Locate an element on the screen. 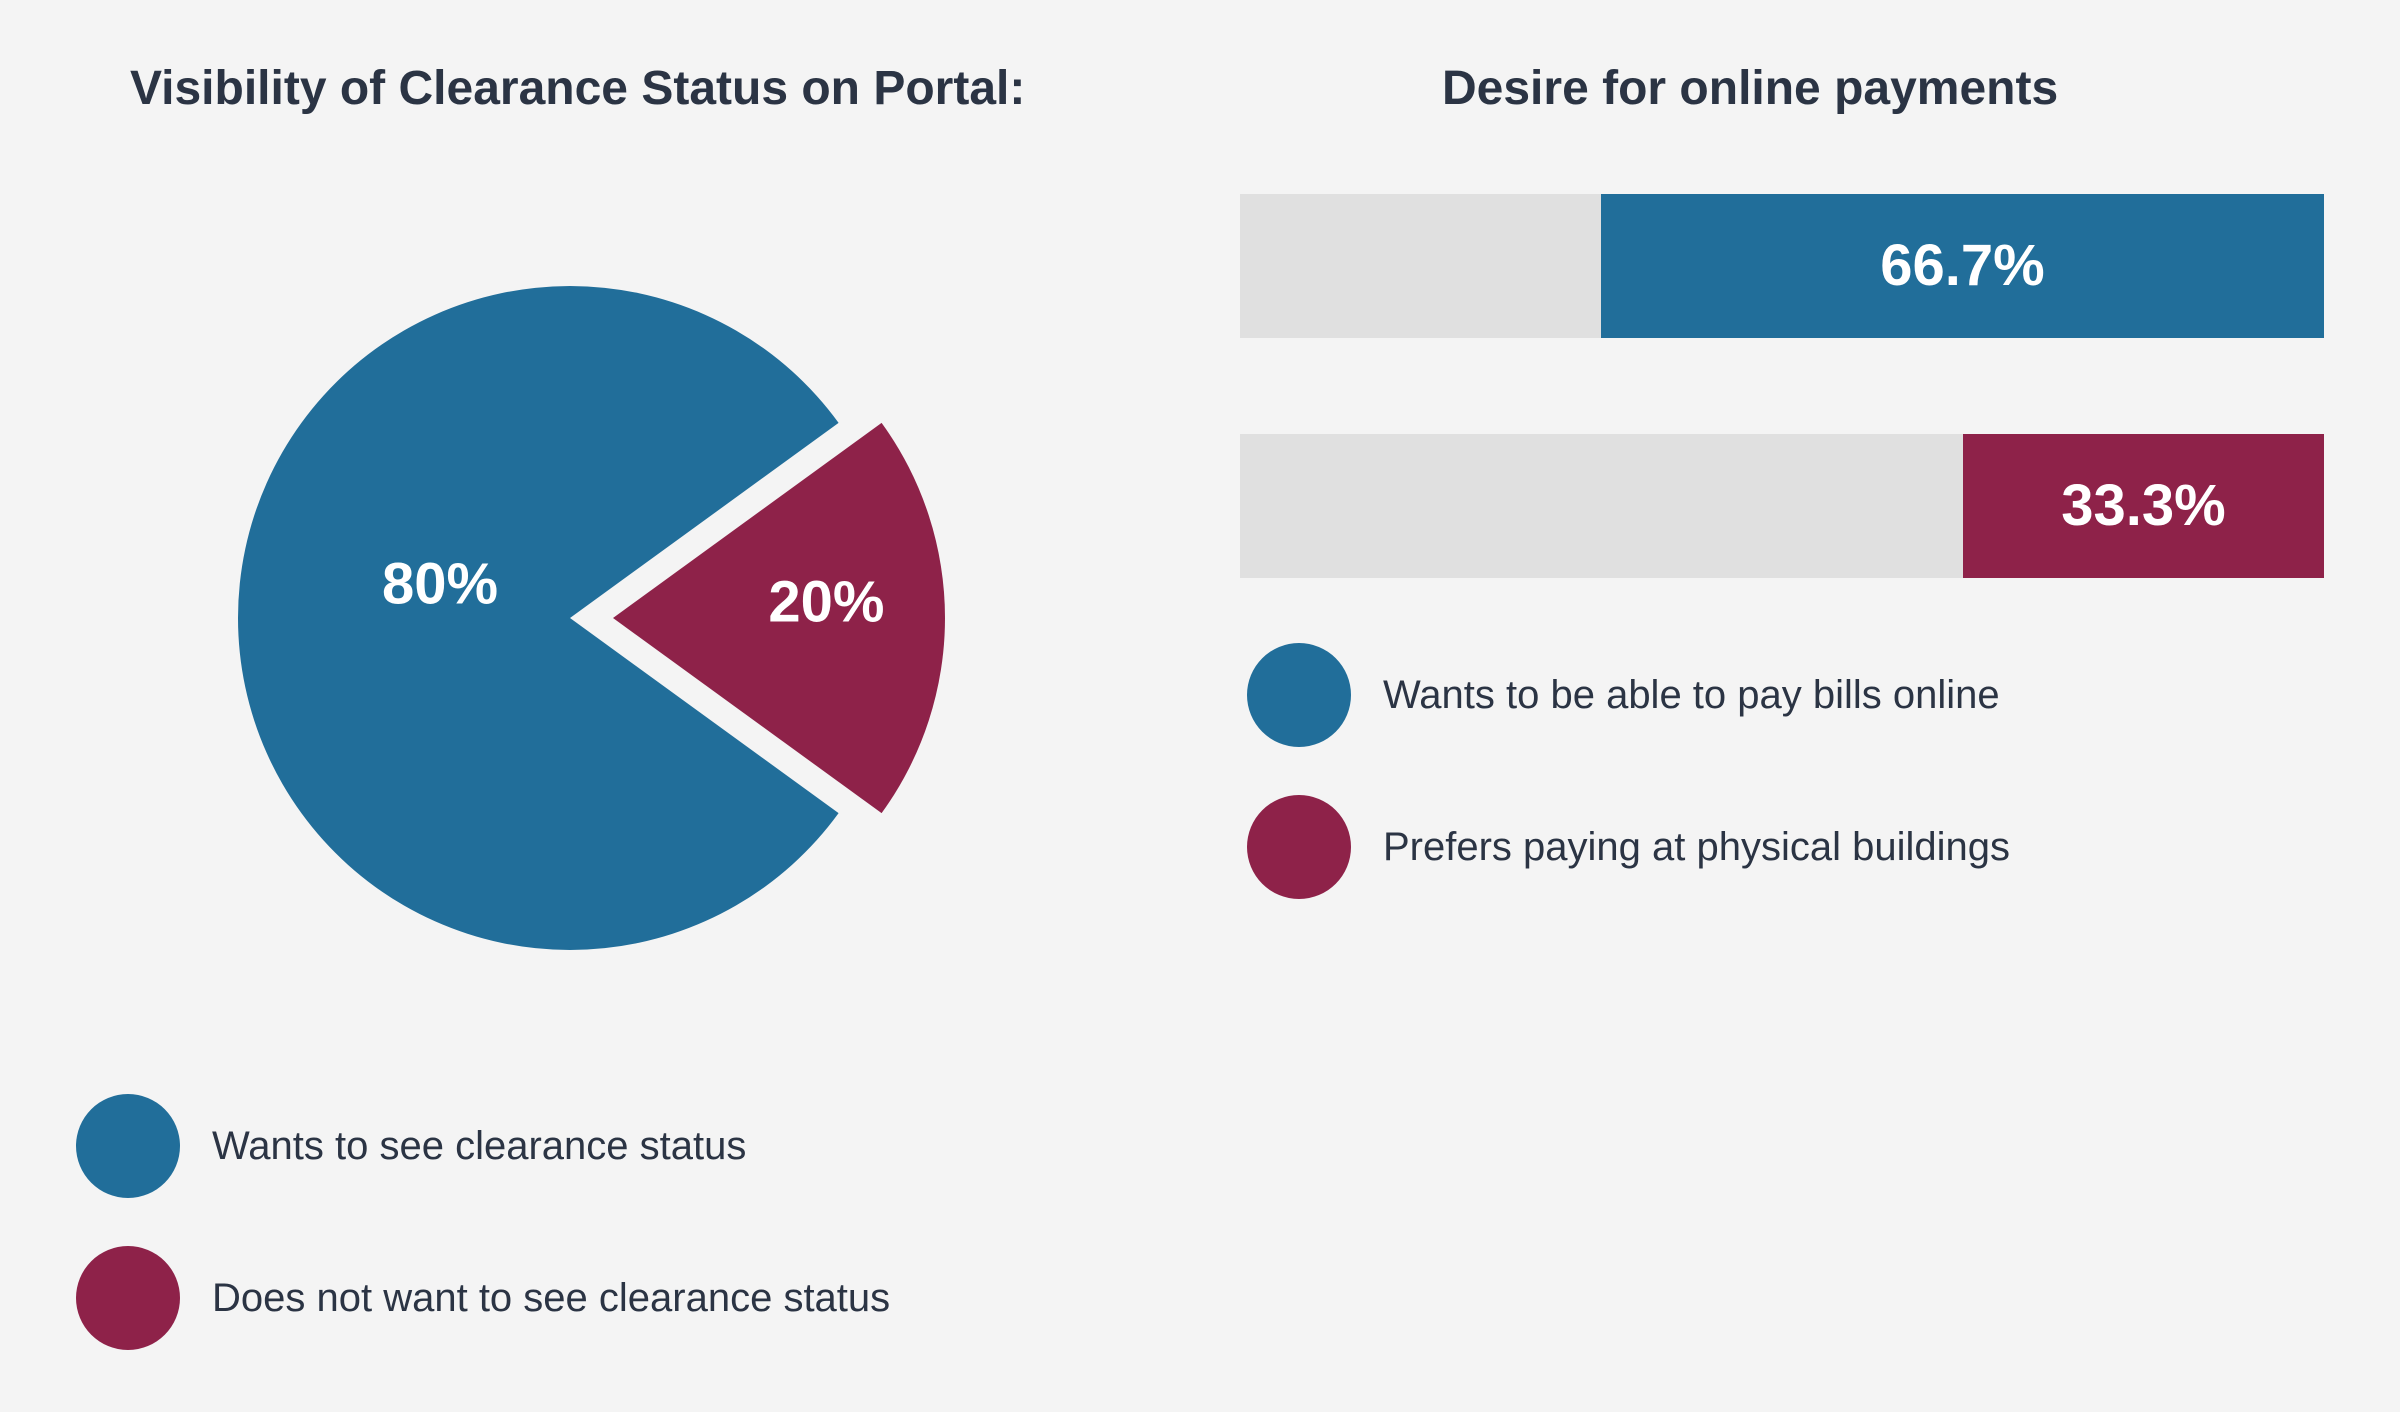 Image resolution: width=2400 pixels, height=1412 pixels. legend-label: Wants to be able to pay bills online is located at coordinates (1691, 695).